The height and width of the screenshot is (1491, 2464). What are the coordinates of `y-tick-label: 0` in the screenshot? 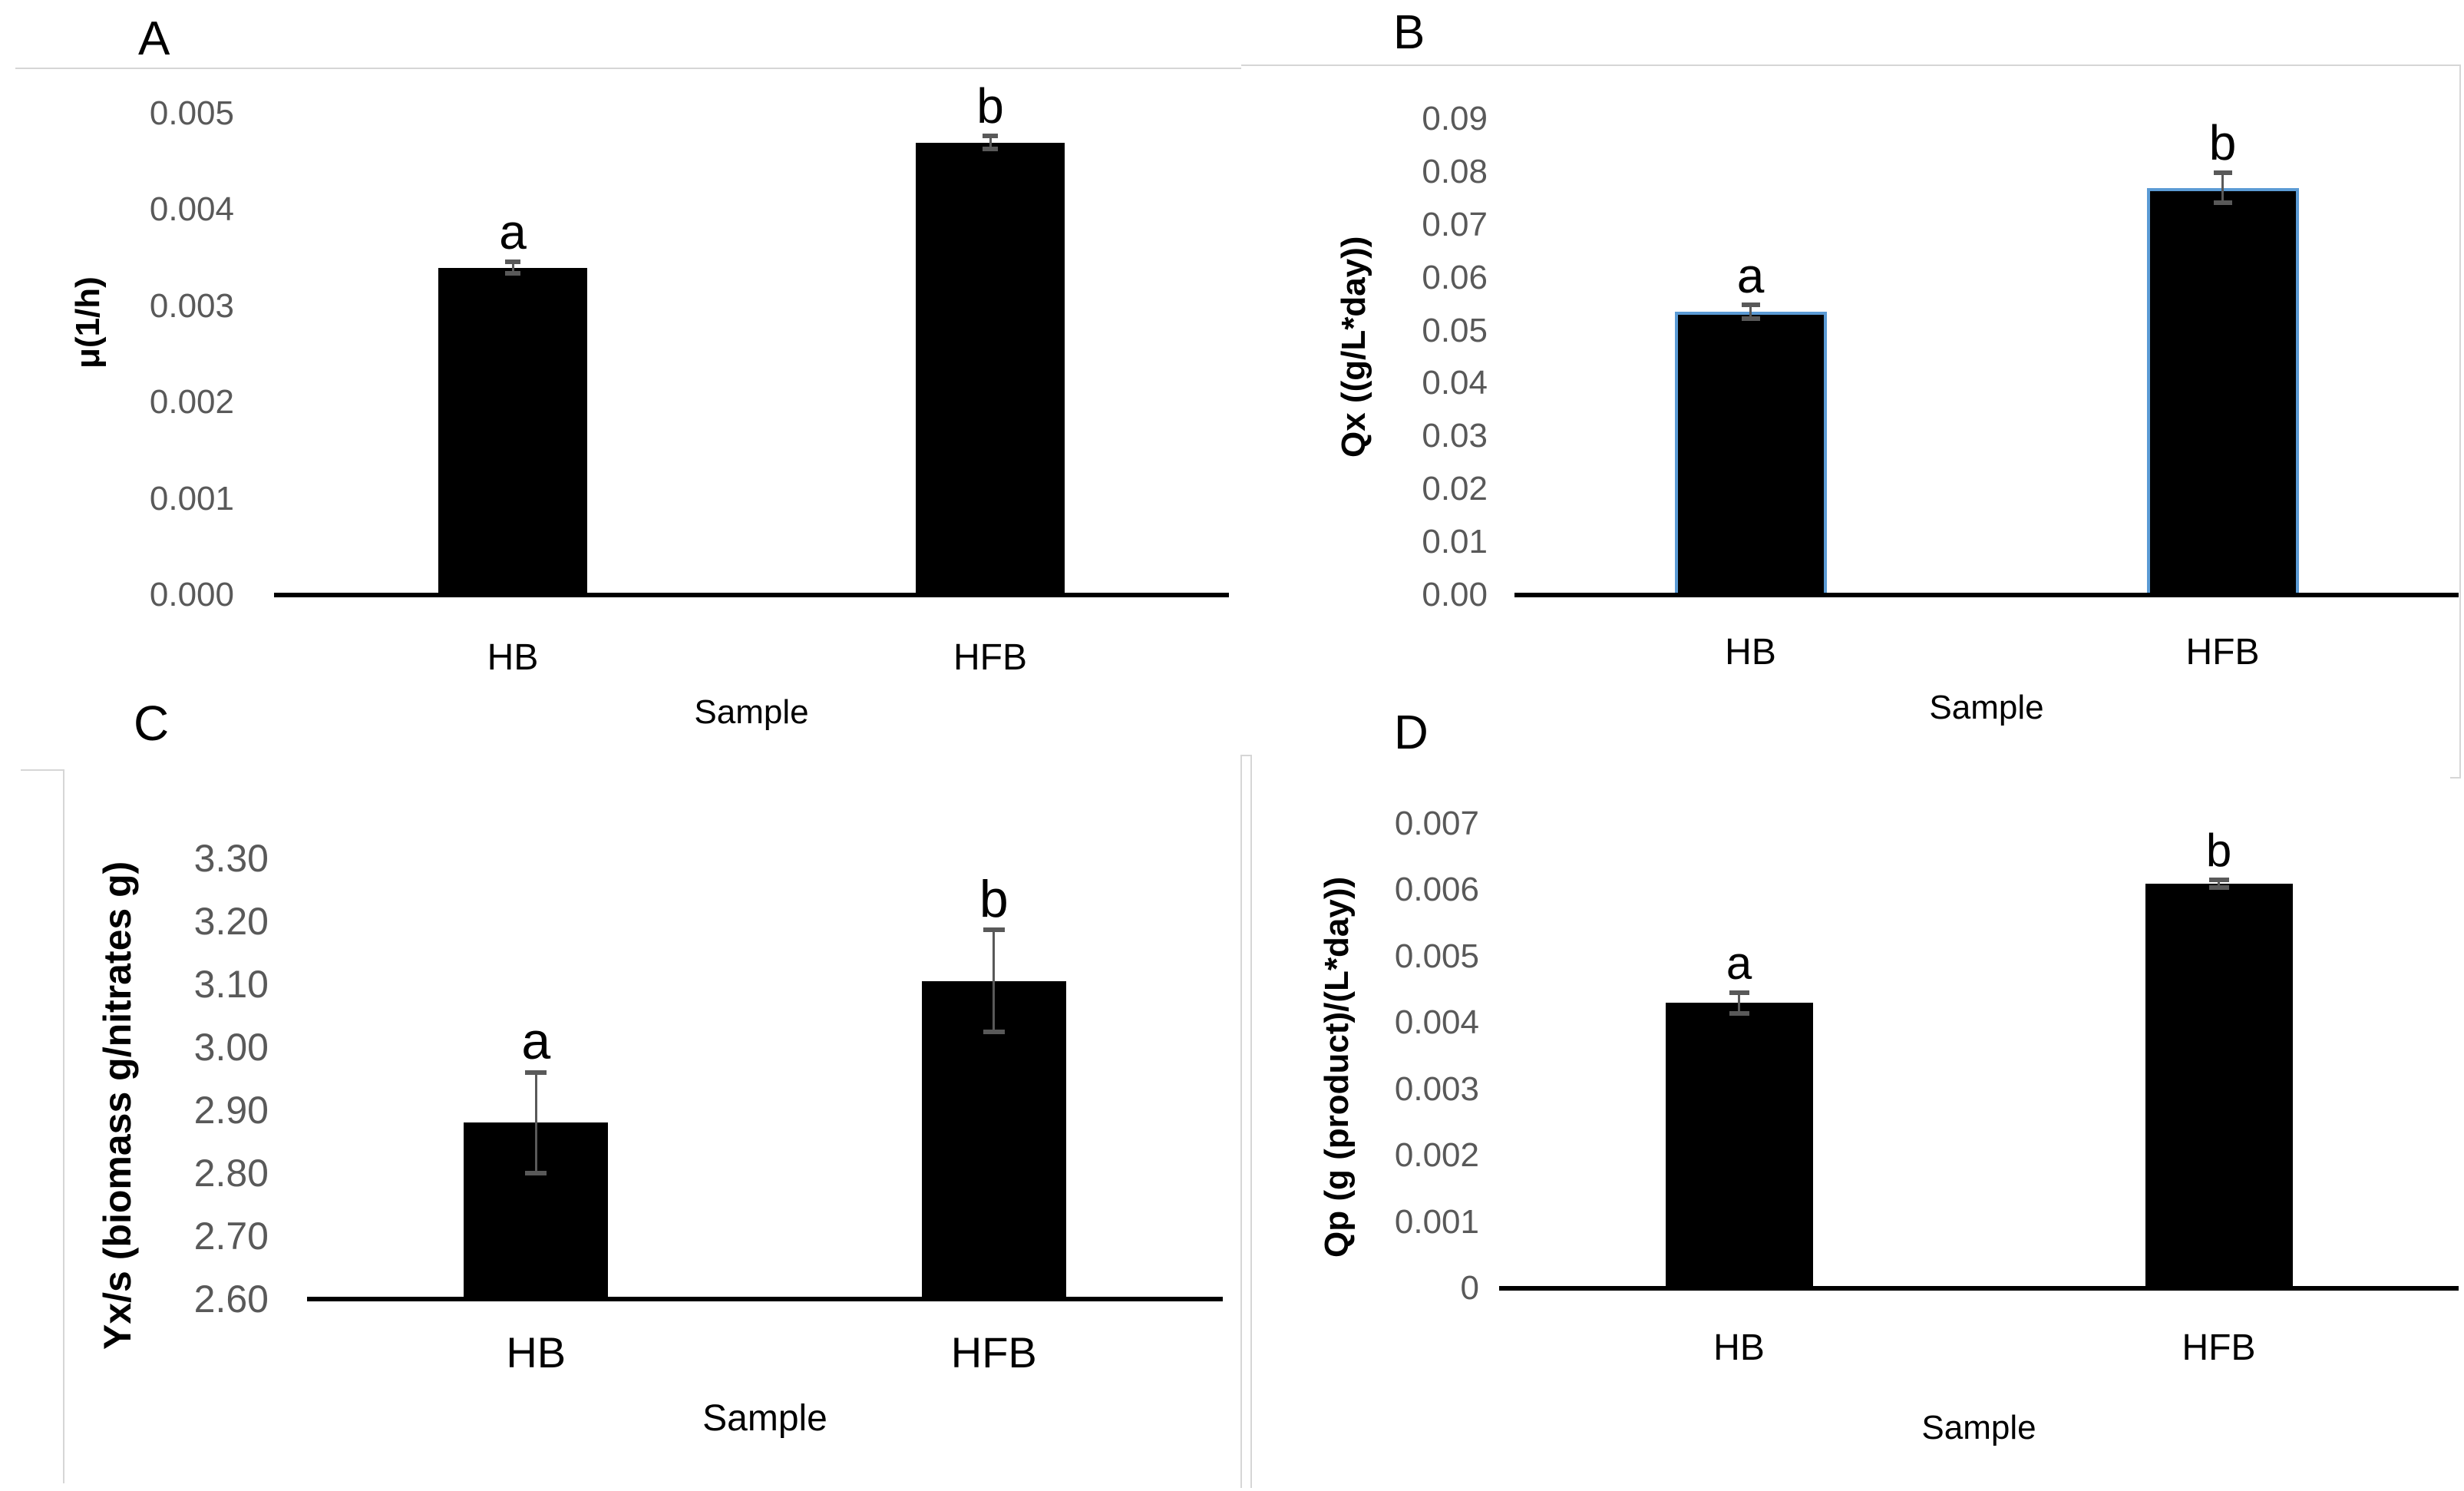 It's located at (1469, 1288).